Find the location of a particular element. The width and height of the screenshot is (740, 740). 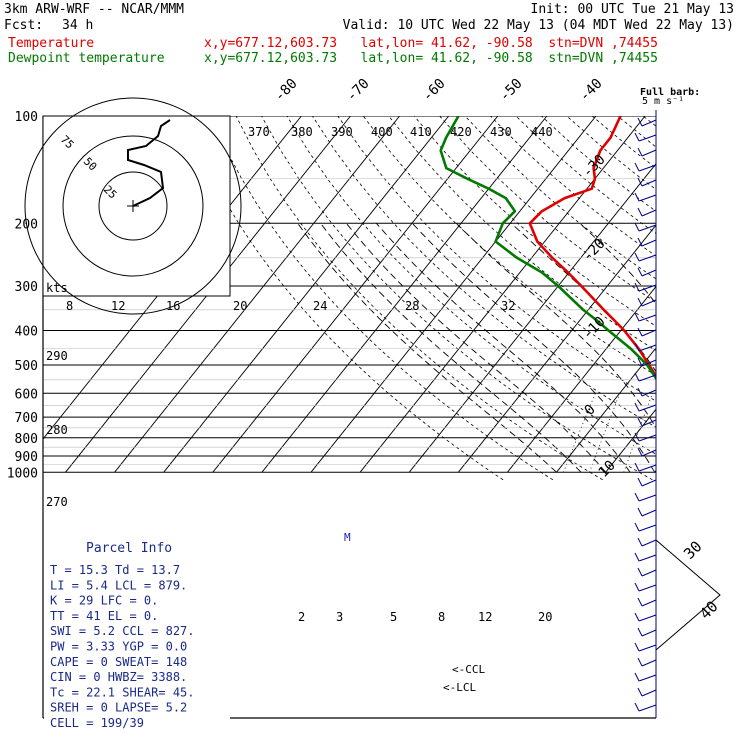

mixing-ratio-line is located at coordinates (638, 433).